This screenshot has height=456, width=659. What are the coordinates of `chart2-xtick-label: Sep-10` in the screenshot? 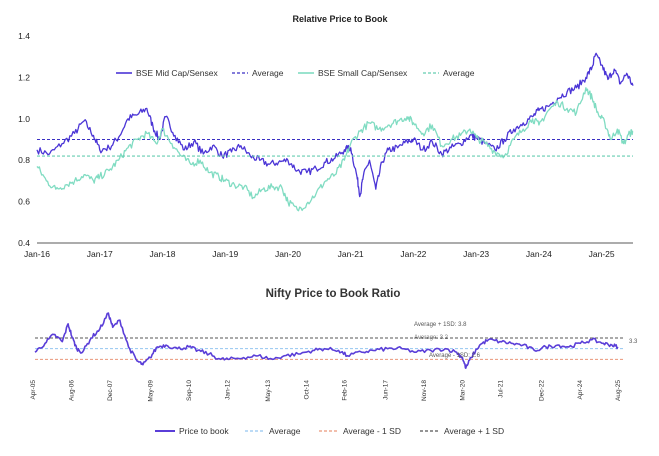 It's located at (189, 390).